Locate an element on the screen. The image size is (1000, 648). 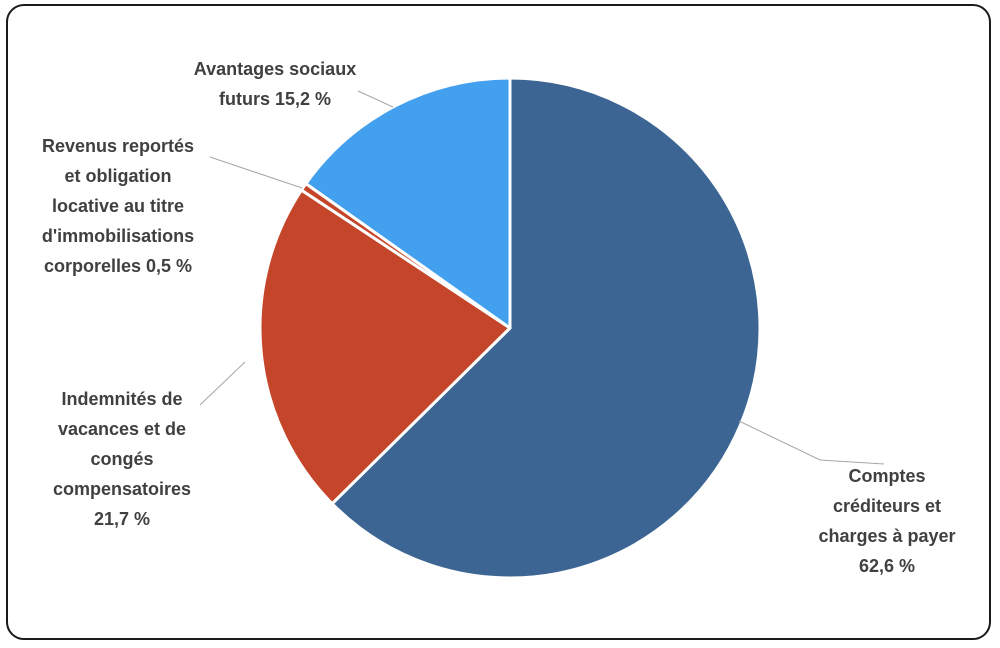
data-label-line: Revenus reportés is located at coordinates (118, 146).